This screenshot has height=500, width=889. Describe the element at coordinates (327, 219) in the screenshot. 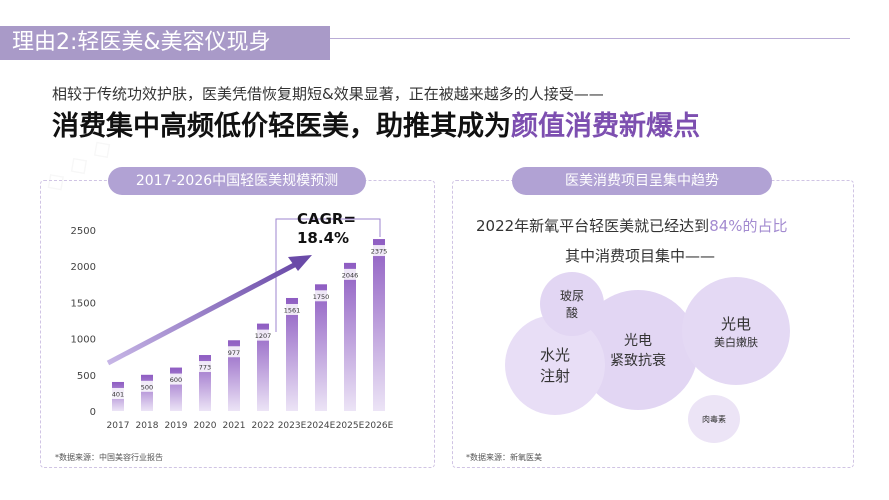

I see `cagr-label: CAGR=` at that location.